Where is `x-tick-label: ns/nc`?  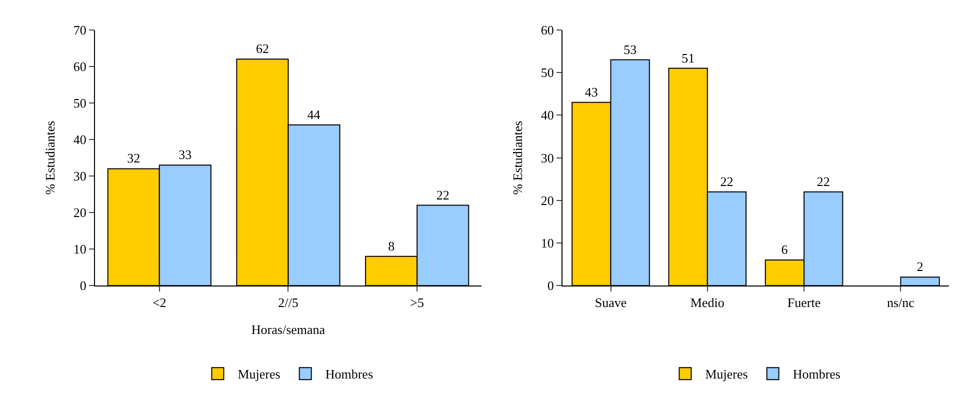 x-tick-label: ns/nc is located at coordinates (900, 302).